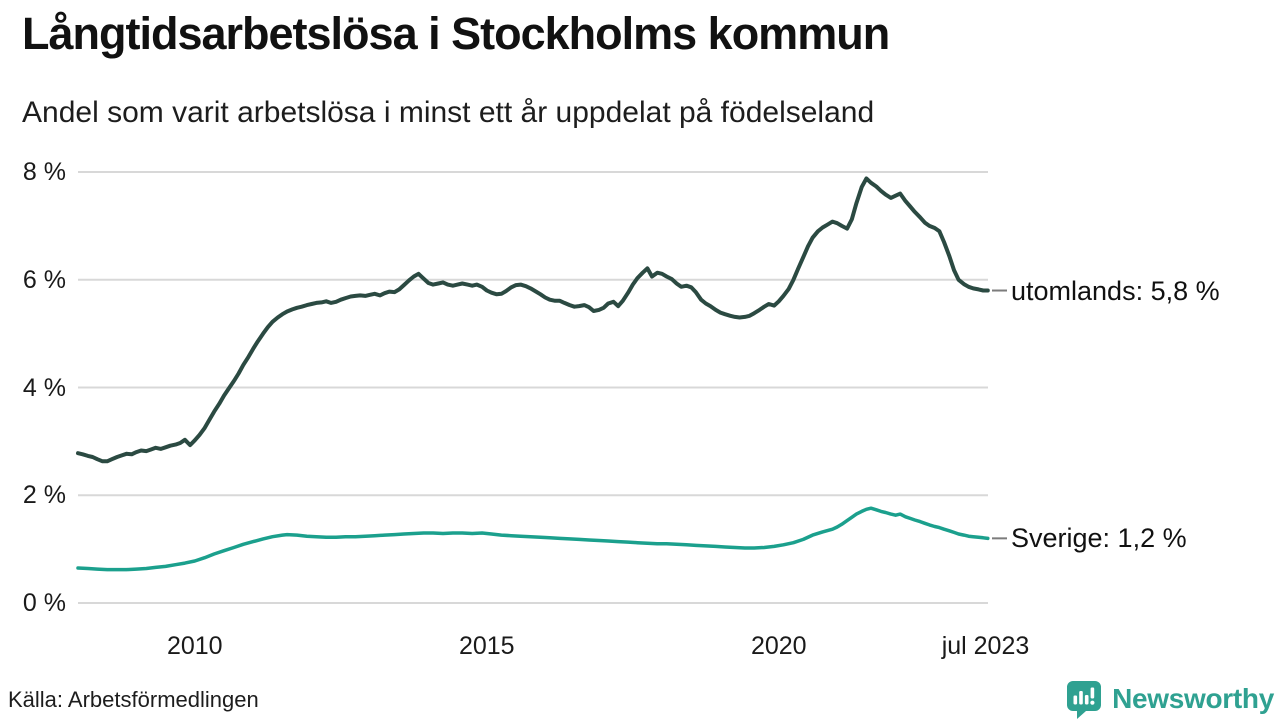 The image size is (1280, 720). Describe the element at coordinates (533, 539) in the screenshot. I see `series-line-Sverige` at that location.